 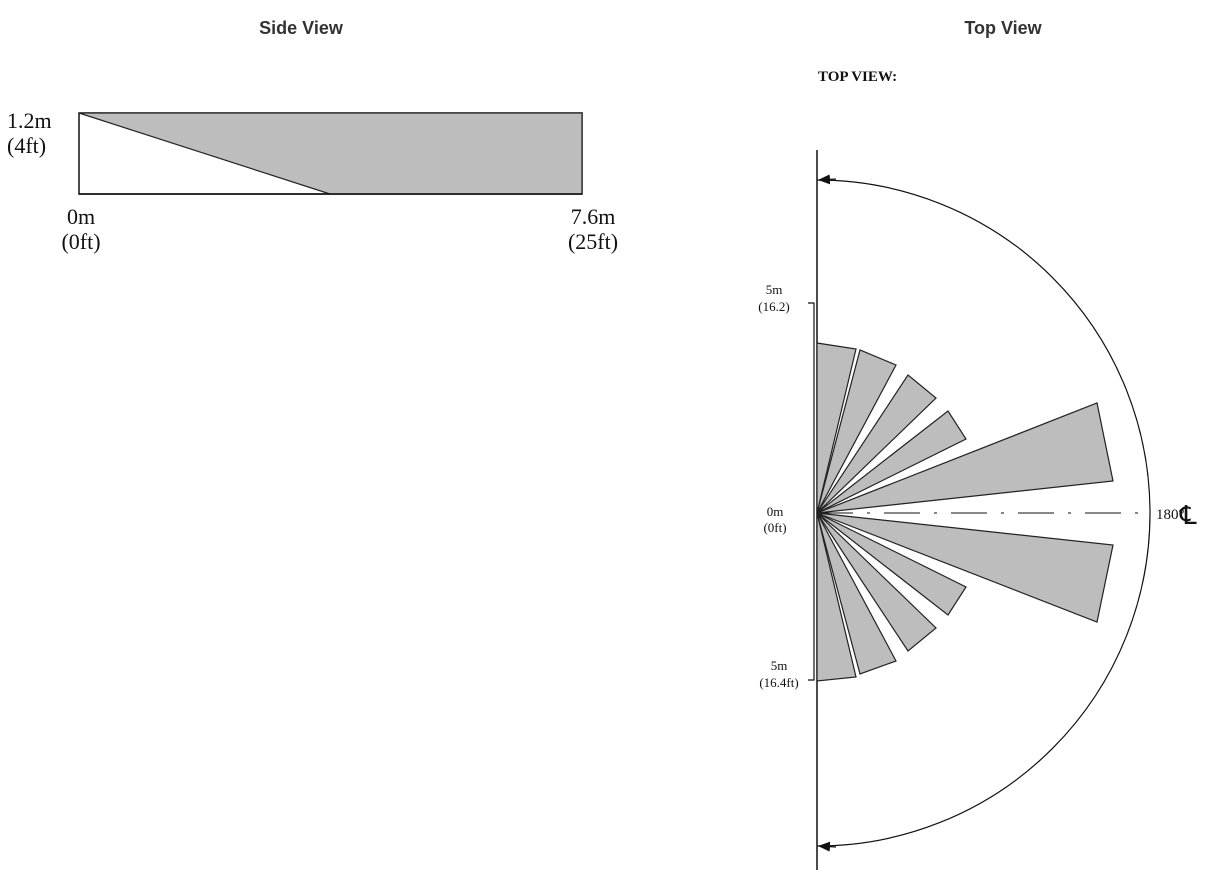 I want to click on top-view-origin-label: 0m, so click(x=775, y=511).